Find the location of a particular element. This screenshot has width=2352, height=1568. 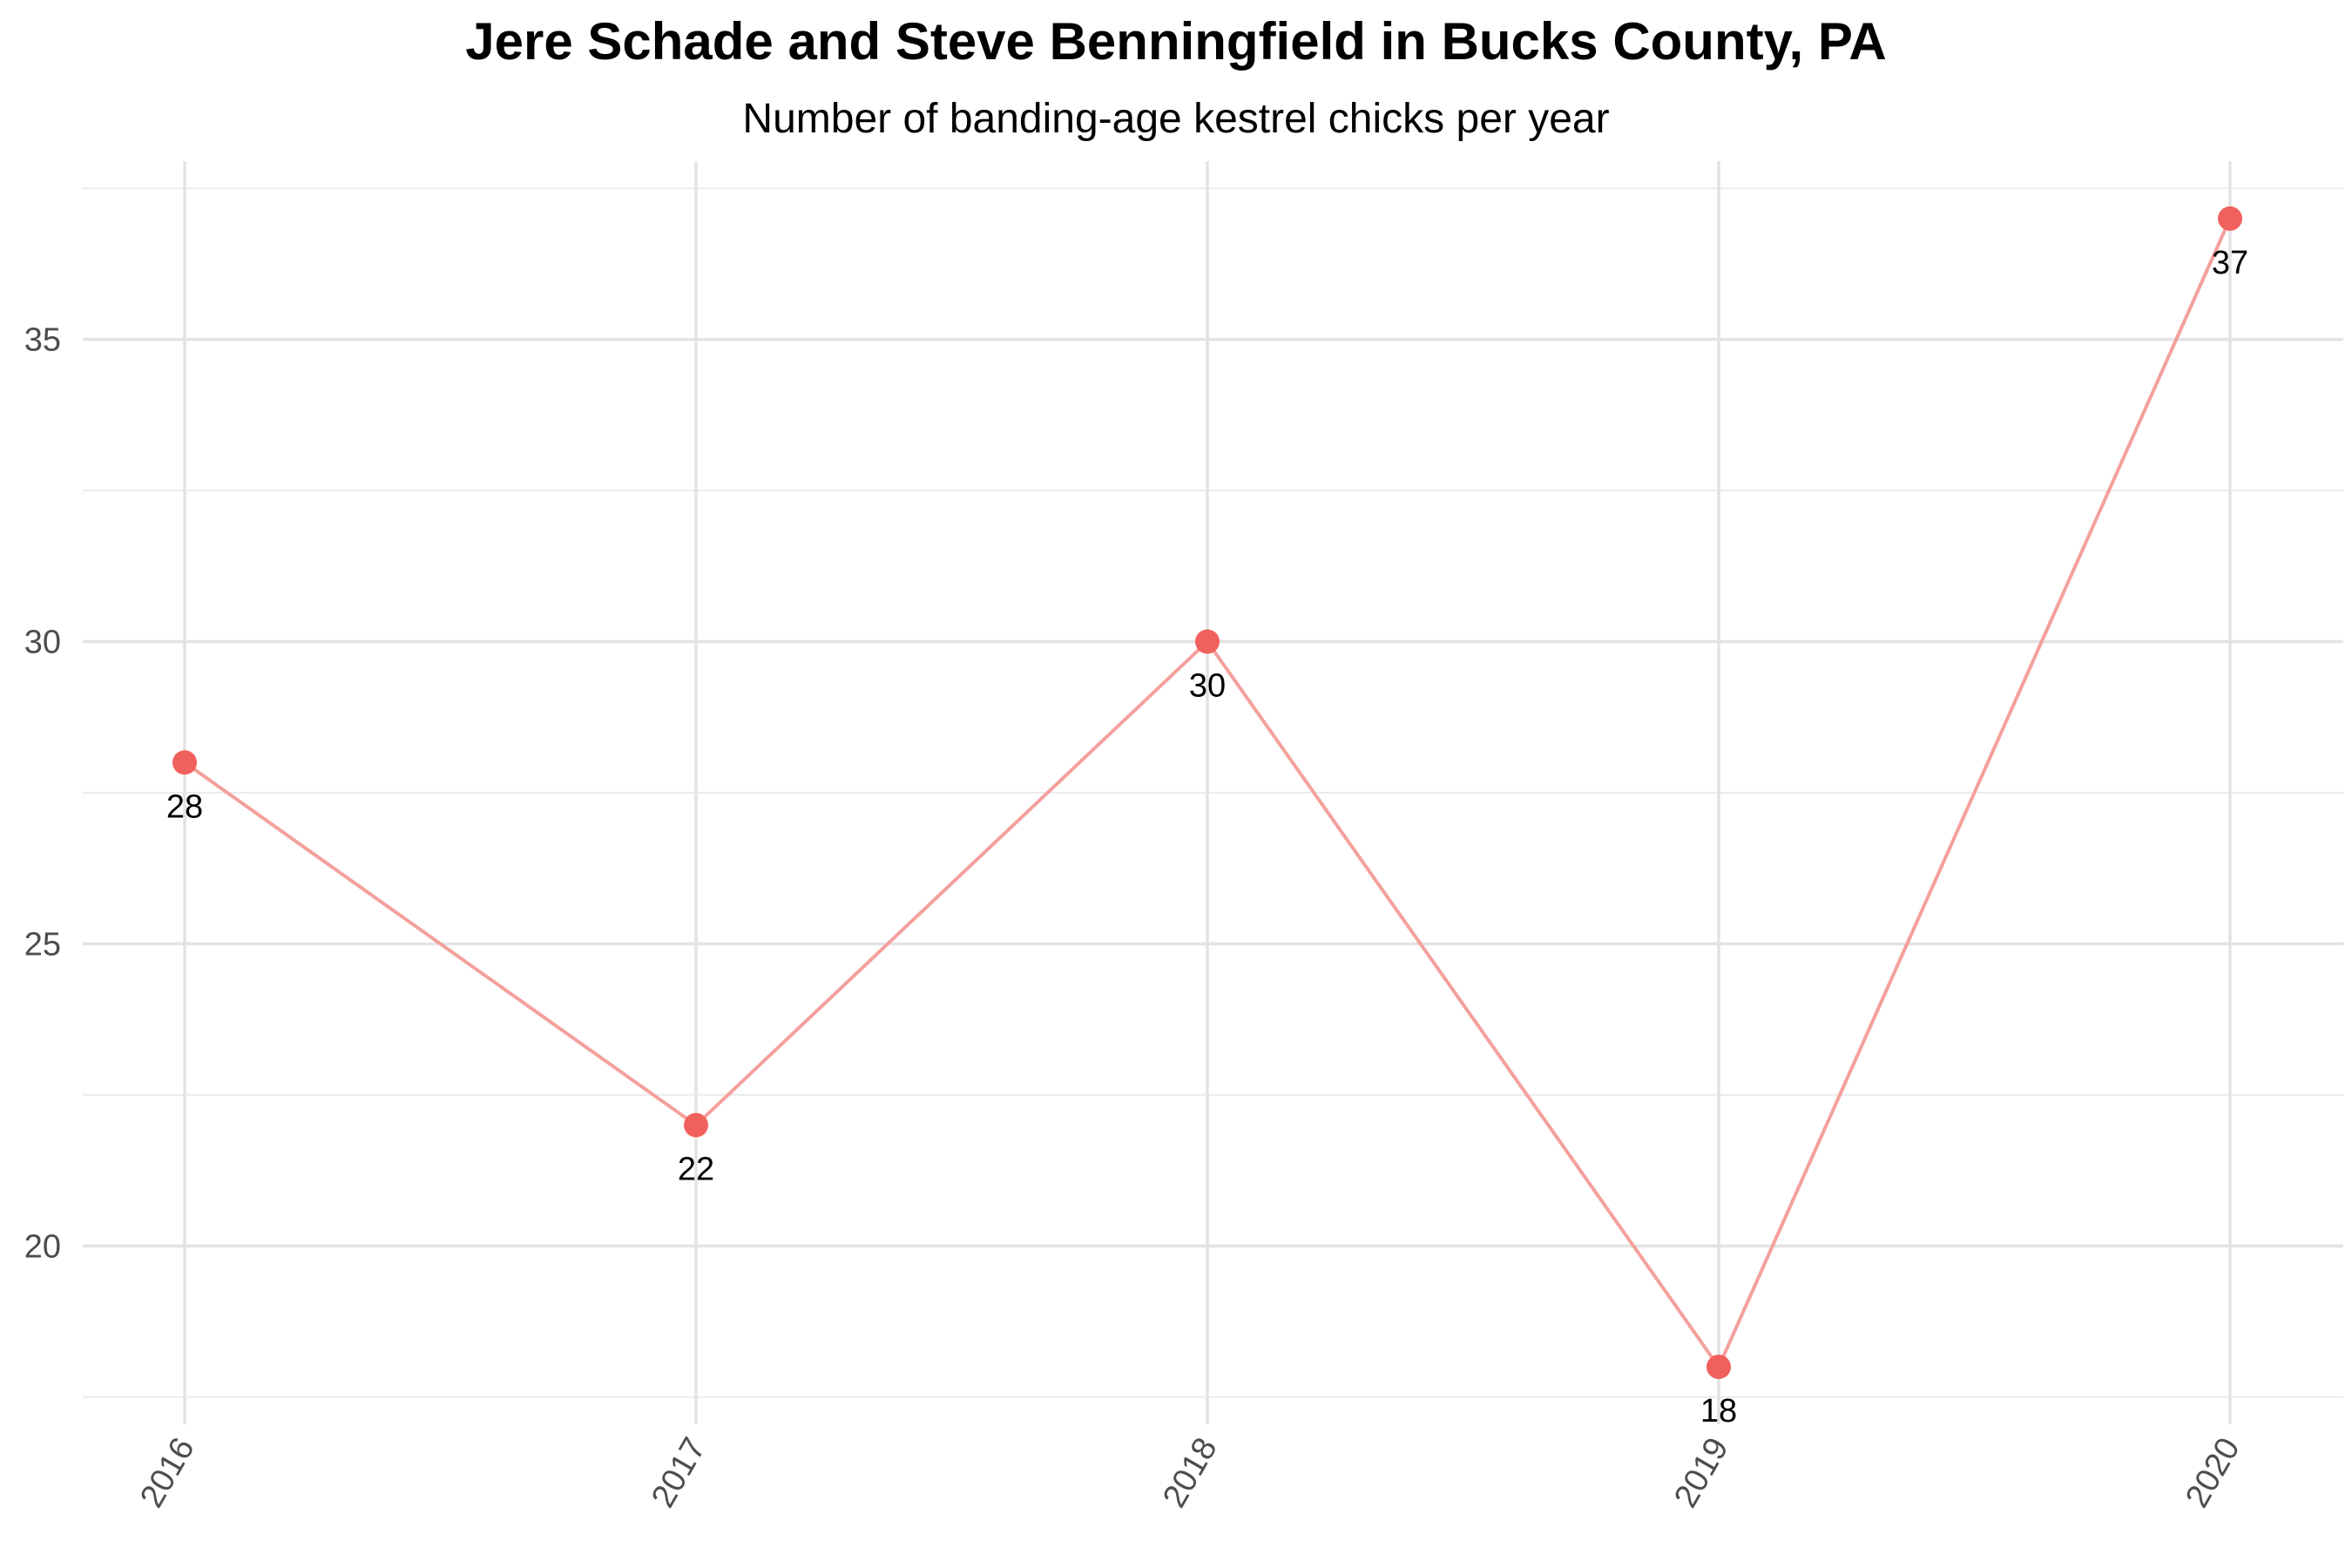

data-label: 37 is located at coordinates (2230, 263).